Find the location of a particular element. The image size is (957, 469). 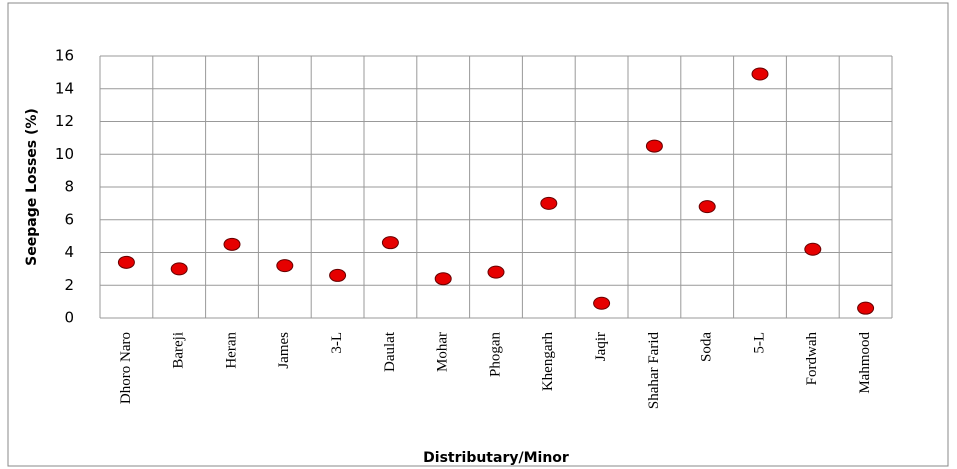

x-tick-label: Khengarh is located at coordinates (548, 362).